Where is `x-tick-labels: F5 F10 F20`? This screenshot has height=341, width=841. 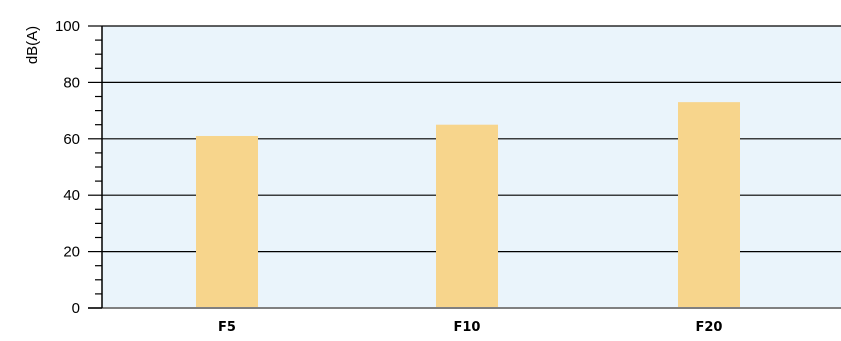 x-tick-labels: F5 F10 F20 is located at coordinates (470, 327).